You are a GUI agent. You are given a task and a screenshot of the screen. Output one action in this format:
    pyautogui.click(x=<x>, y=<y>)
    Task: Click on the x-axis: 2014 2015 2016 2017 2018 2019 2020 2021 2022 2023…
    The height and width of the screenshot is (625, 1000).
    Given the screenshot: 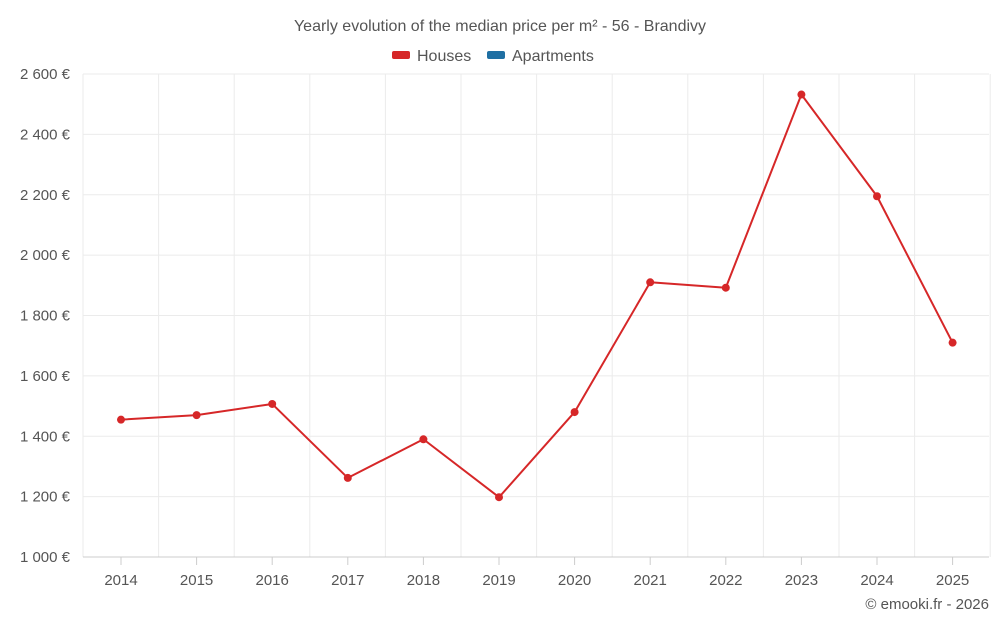 What is the action you would take?
    pyautogui.click(x=536, y=572)
    